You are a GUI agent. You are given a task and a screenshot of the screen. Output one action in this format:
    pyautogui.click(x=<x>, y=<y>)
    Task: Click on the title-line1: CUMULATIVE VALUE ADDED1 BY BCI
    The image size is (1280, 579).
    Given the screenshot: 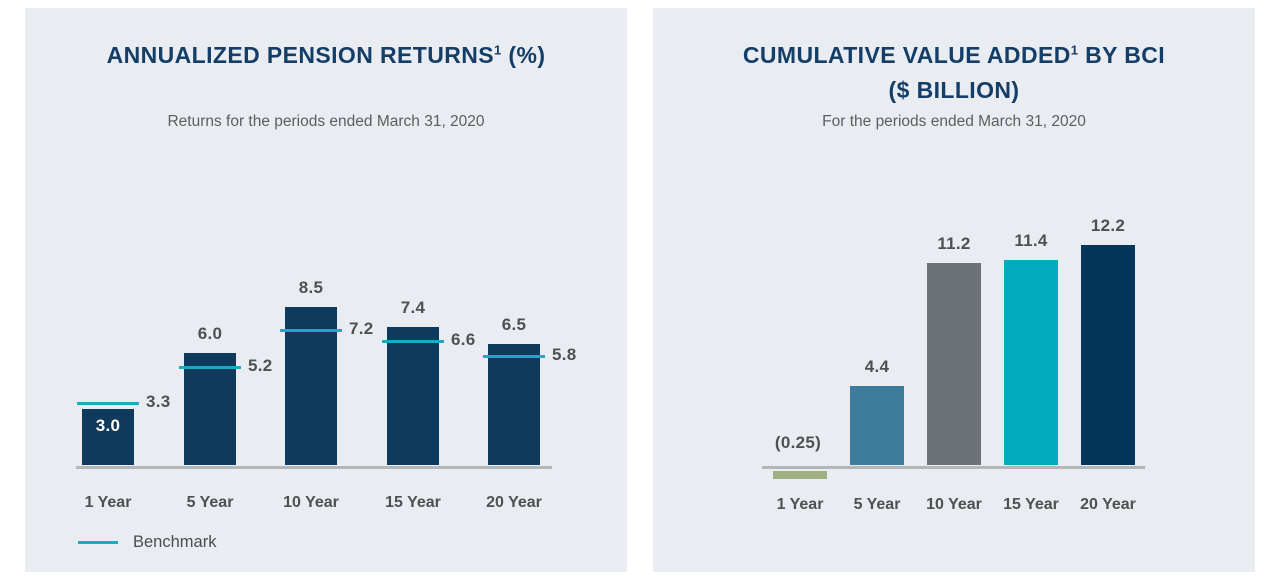 What is the action you would take?
    pyautogui.click(x=954, y=55)
    